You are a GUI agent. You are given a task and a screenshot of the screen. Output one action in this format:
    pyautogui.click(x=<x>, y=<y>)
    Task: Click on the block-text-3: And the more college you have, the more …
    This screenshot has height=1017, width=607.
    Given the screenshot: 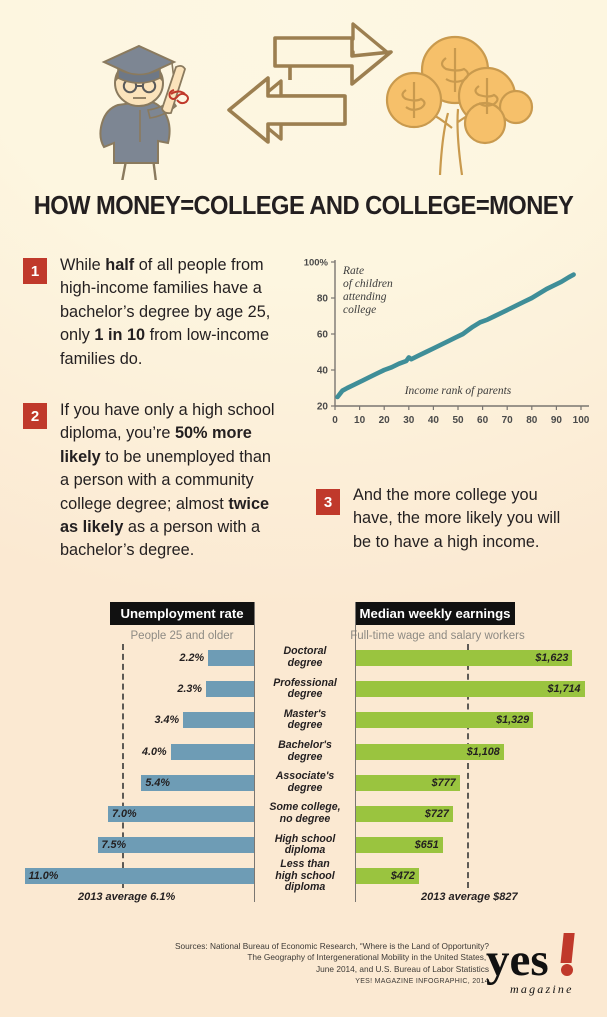 What is the action you would take?
    pyautogui.click(x=457, y=518)
    